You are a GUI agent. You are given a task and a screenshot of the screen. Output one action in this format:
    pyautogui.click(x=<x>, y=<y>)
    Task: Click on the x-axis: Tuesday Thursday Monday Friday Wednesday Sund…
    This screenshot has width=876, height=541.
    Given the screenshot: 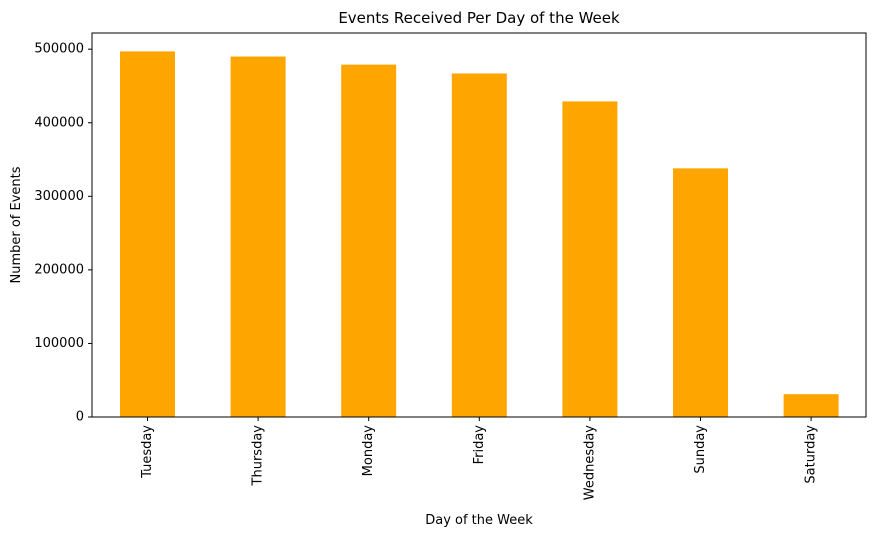 What is the action you would take?
    pyautogui.click(x=479, y=458)
    